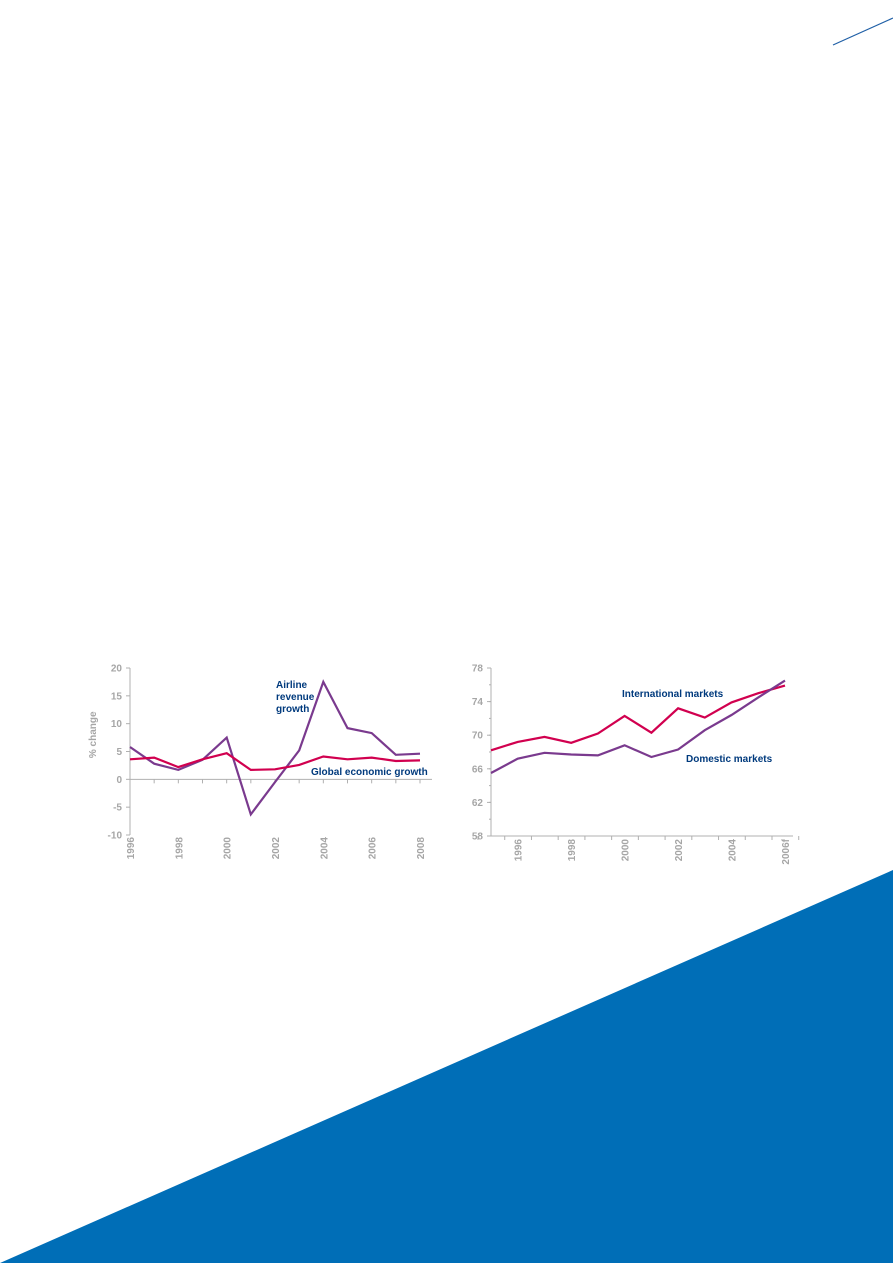 This screenshot has height=1263, width=893. I want to click on annotation-label: Airline, so click(292, 685).